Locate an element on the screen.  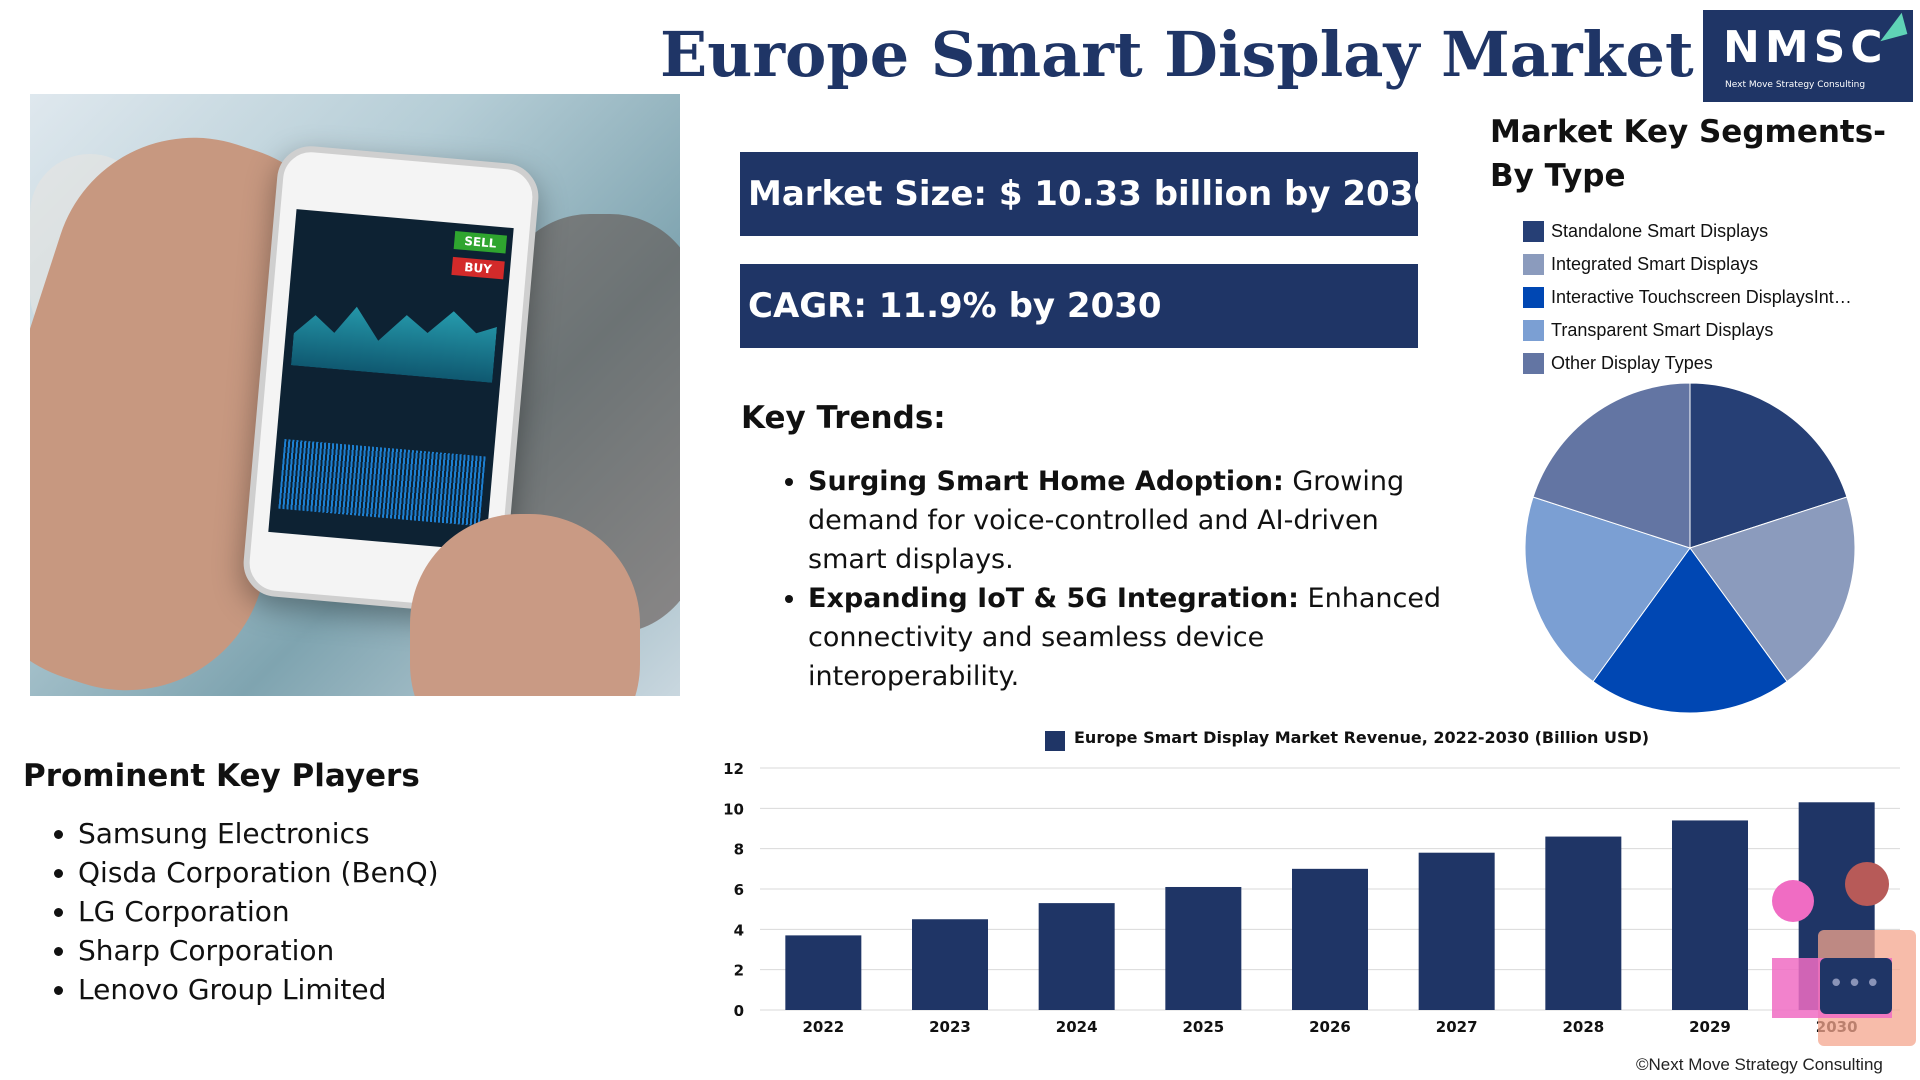
trend-item-title: Surging Smart Home Adoption: is located at coordinates (1046, 481).